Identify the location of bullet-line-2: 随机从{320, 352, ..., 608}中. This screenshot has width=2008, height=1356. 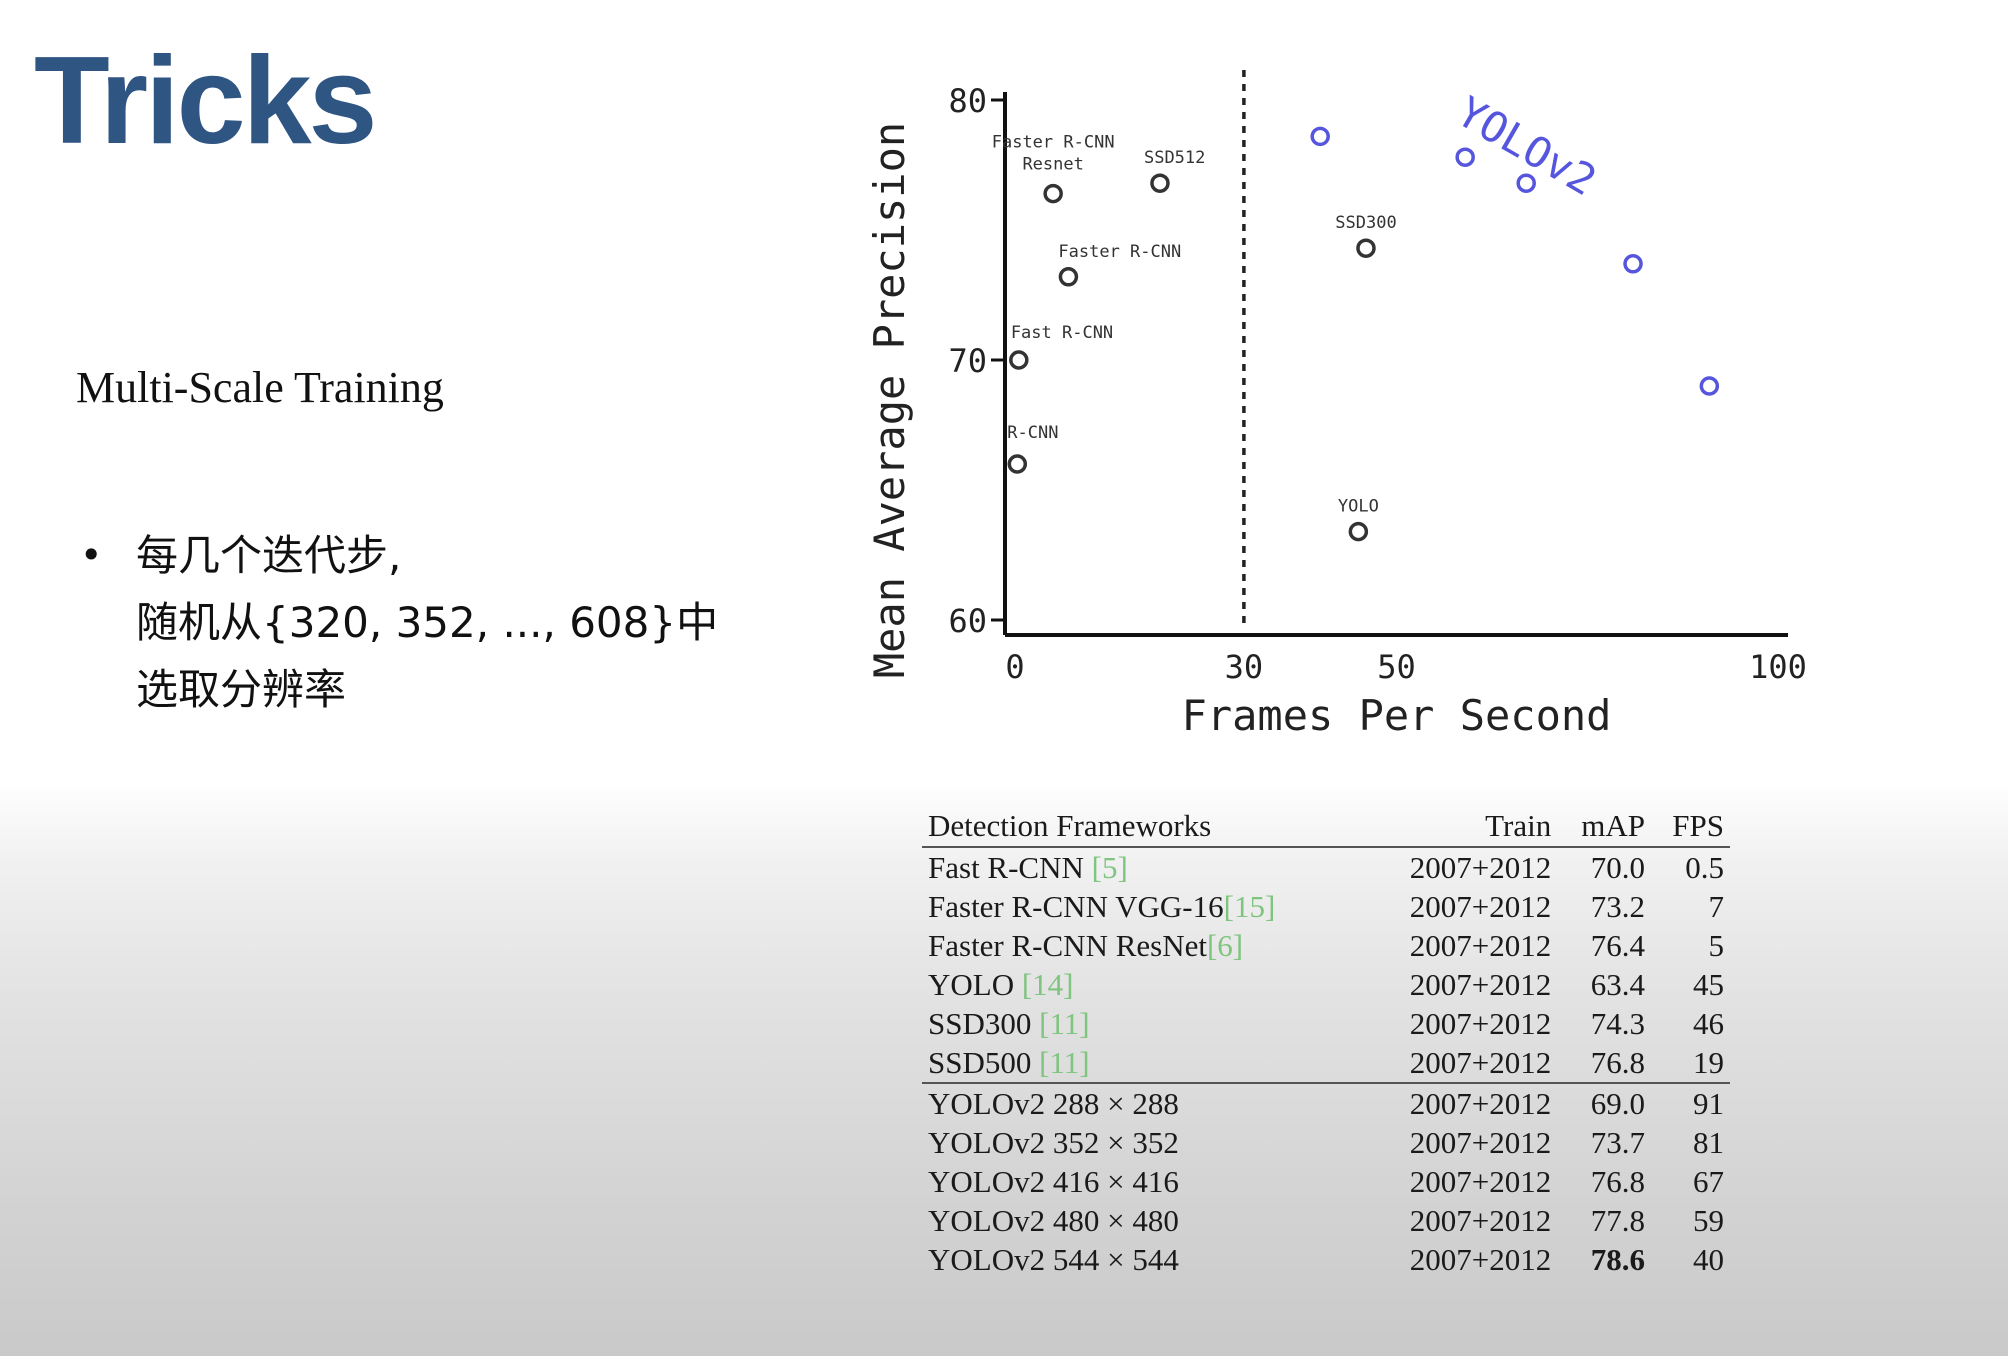
(427, 622).